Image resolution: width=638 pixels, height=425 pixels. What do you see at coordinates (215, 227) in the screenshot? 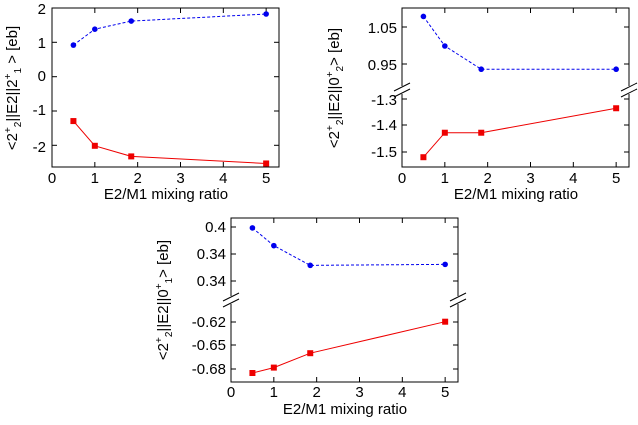
I see `y-tick-label: 0.4` at bounding box center [215, 227].